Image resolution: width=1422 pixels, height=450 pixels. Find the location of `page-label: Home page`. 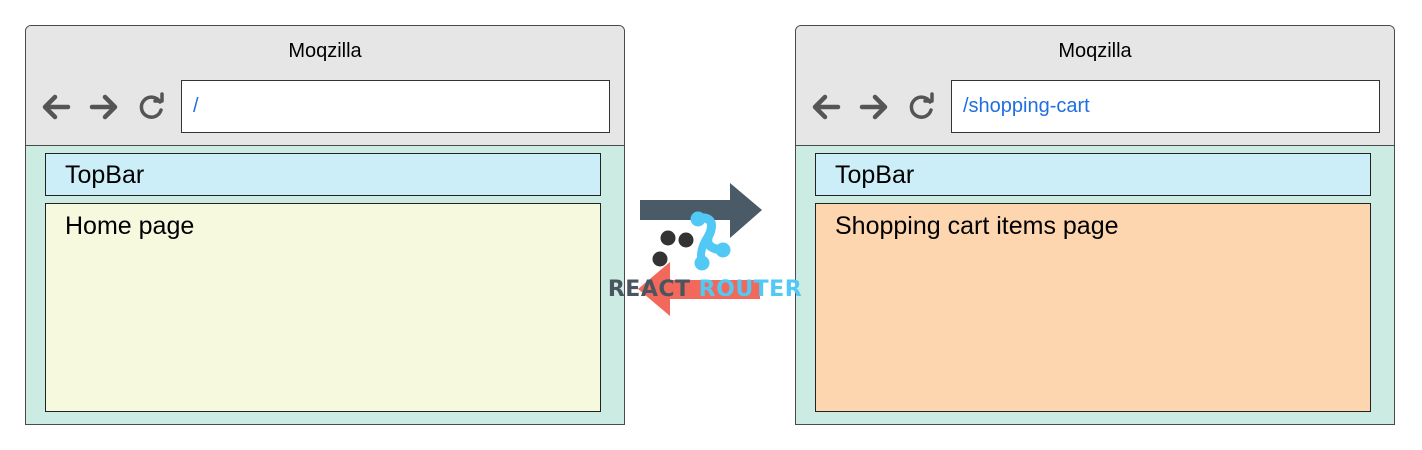

page-label: Home page is located at coordinates (130, 226).